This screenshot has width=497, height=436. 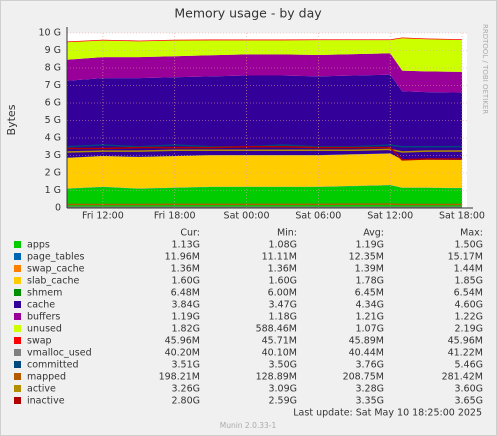 What do you see at coordinates (366, 341) in the screenshot?
I see `table-cell: 45.89M` at bounding box center [366, 341].